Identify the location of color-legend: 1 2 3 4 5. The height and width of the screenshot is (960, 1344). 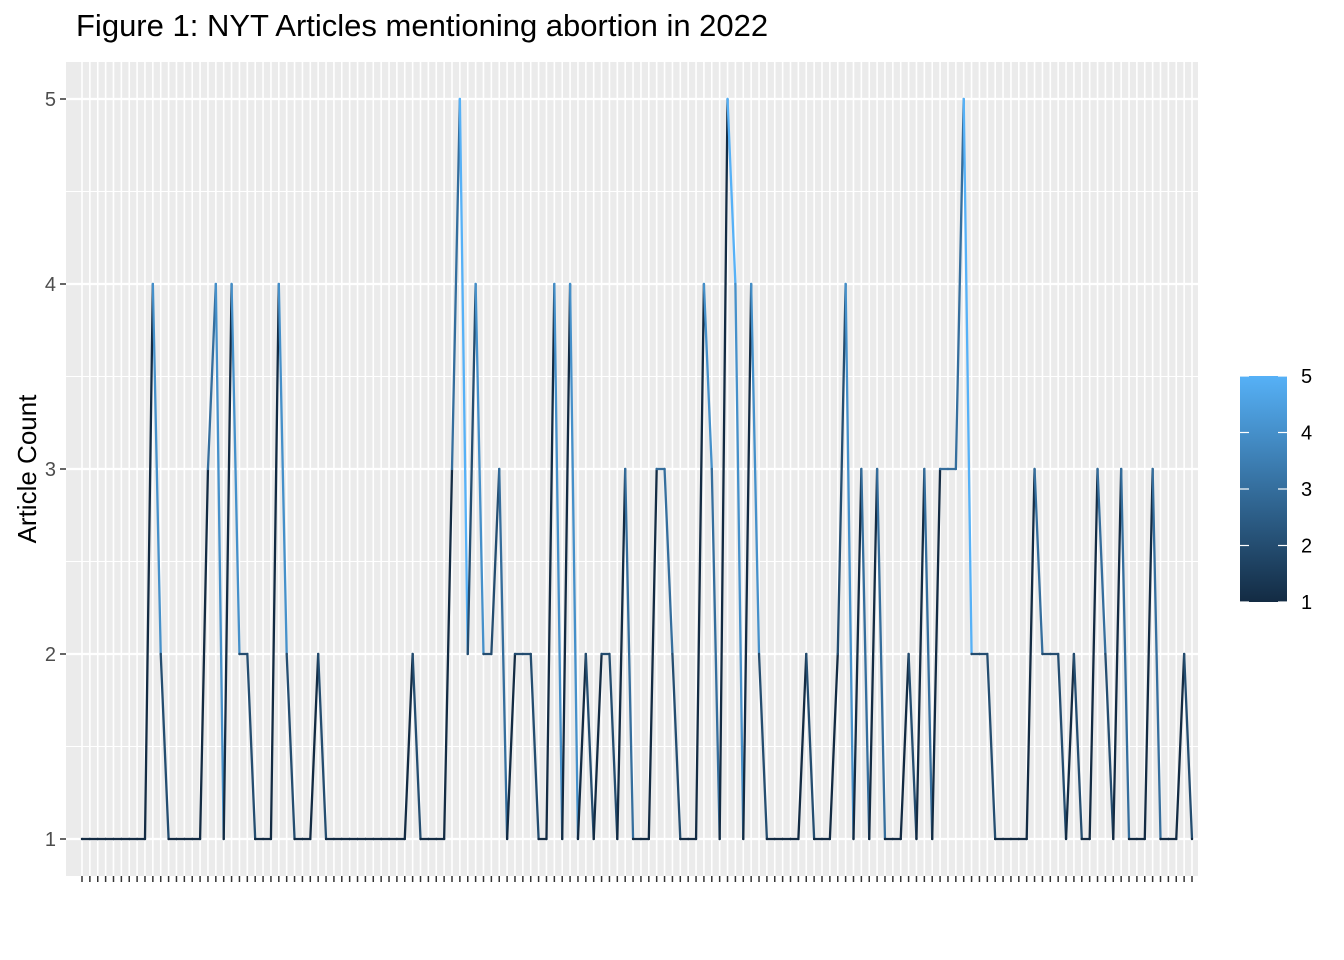
(1276, 490).